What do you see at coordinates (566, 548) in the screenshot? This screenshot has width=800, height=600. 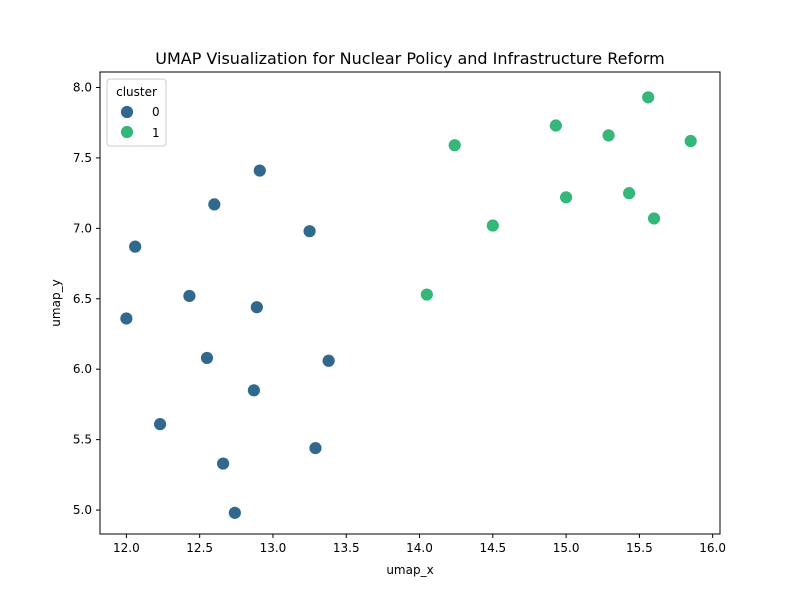 I see `x-tick-label: 15.0` at bounding box center [566, 548].